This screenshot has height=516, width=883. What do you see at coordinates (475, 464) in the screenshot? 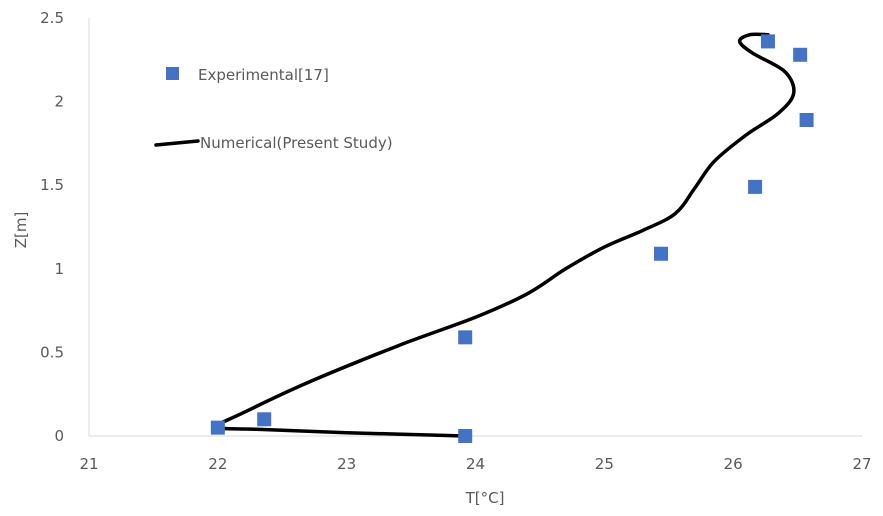
I see `x-tick-label: 24` at bounding box center [475, 464].